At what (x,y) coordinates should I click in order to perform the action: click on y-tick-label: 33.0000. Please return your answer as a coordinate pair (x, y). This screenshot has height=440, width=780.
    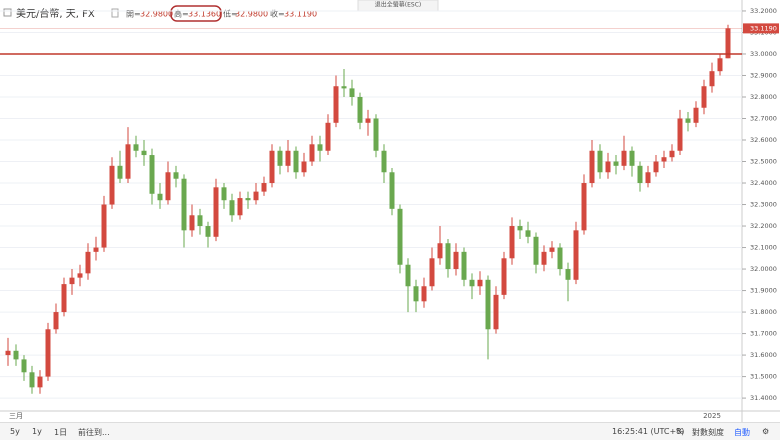
    Looking at the image, I should click on (763, 54).